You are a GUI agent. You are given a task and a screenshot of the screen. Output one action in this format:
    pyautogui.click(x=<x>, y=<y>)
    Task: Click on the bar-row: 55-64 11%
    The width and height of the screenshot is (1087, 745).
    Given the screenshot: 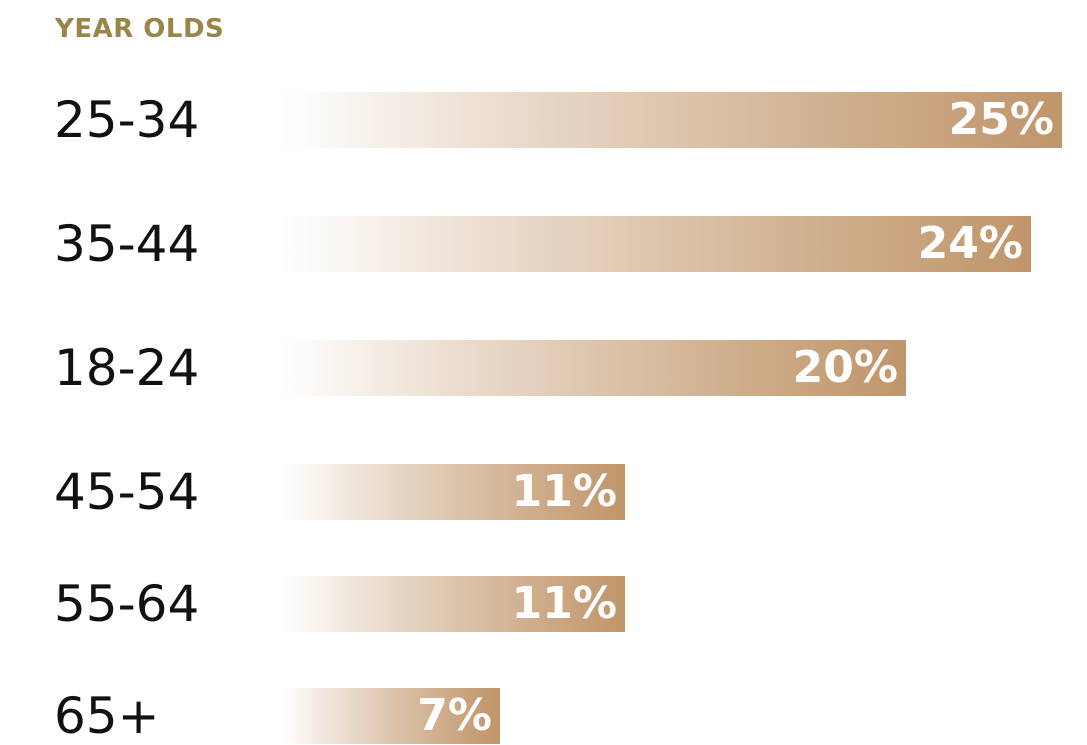 What is the action you would take?
    pyautogui.click(x=543, y=604)
    